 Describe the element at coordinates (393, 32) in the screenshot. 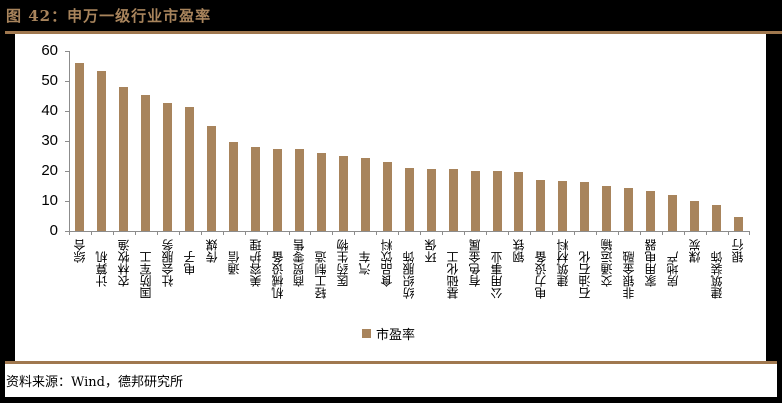

I see `top-divider` at that location.